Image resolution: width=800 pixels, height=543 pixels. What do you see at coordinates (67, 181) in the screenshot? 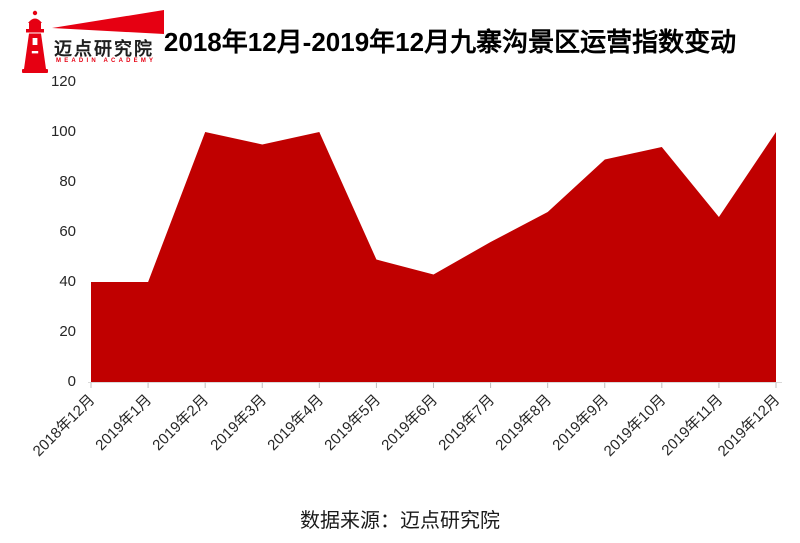
I see `y-axis-label: 80` at bounding box center [67, 181].